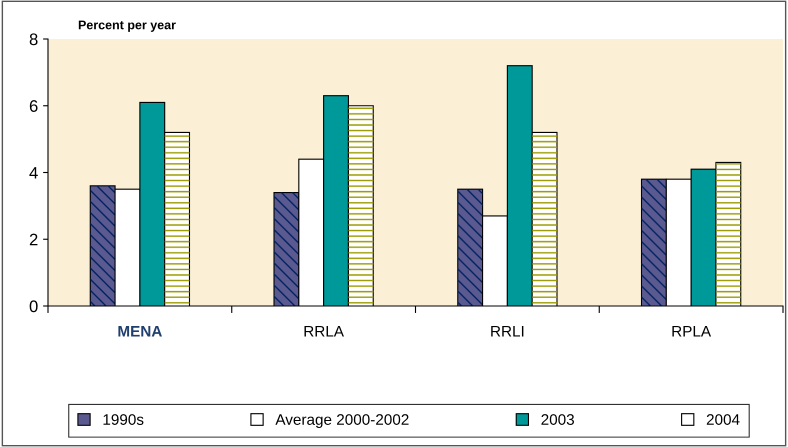  What do you see at coordinates (34, 39) in the screenshot?
I see `y-tick-label: 8` at bounding box center [34, 39].